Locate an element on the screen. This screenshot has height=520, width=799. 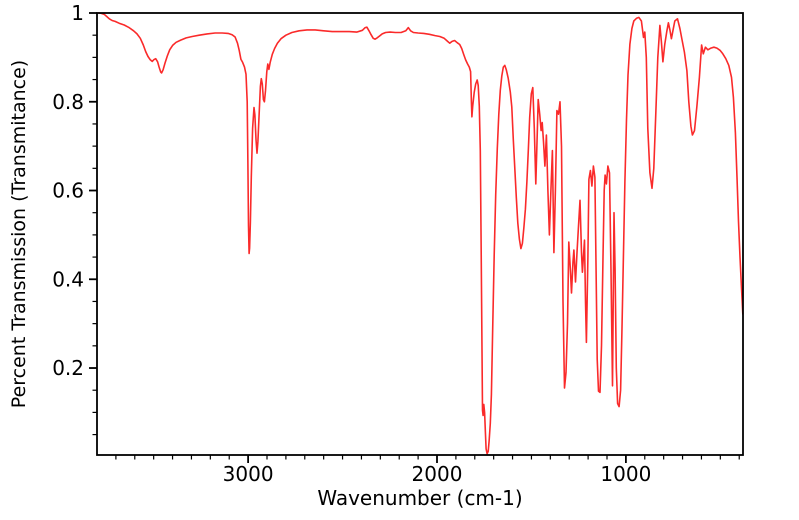
x-tick-label: 2000 is located at coordinates (437, 474).